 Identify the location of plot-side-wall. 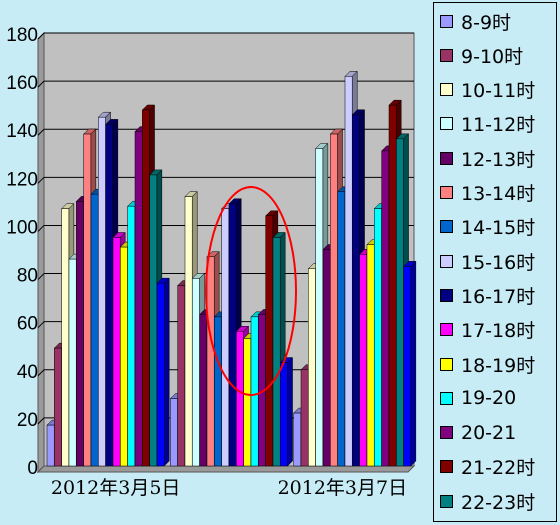
(41, 252).